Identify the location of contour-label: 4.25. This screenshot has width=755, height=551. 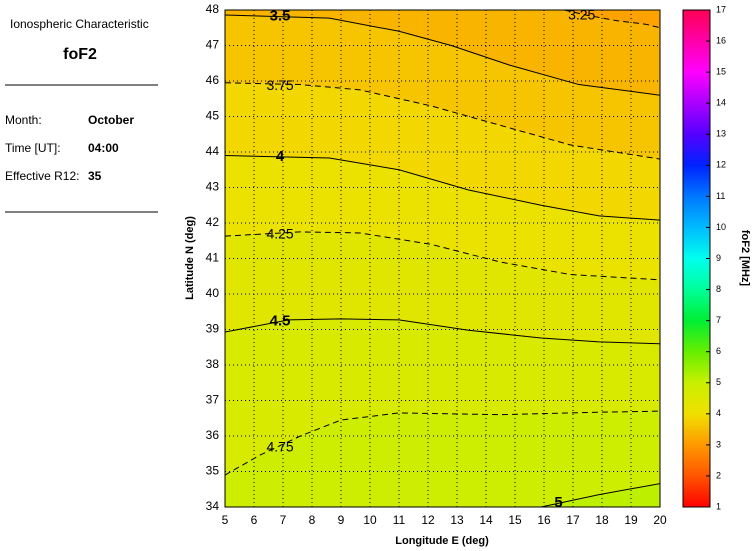
(279, 234).